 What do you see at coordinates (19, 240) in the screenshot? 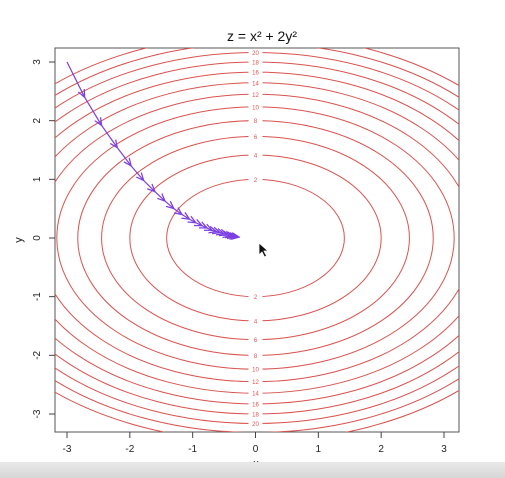
I see `y-axis-label: y` at bounding box center [19, 240].